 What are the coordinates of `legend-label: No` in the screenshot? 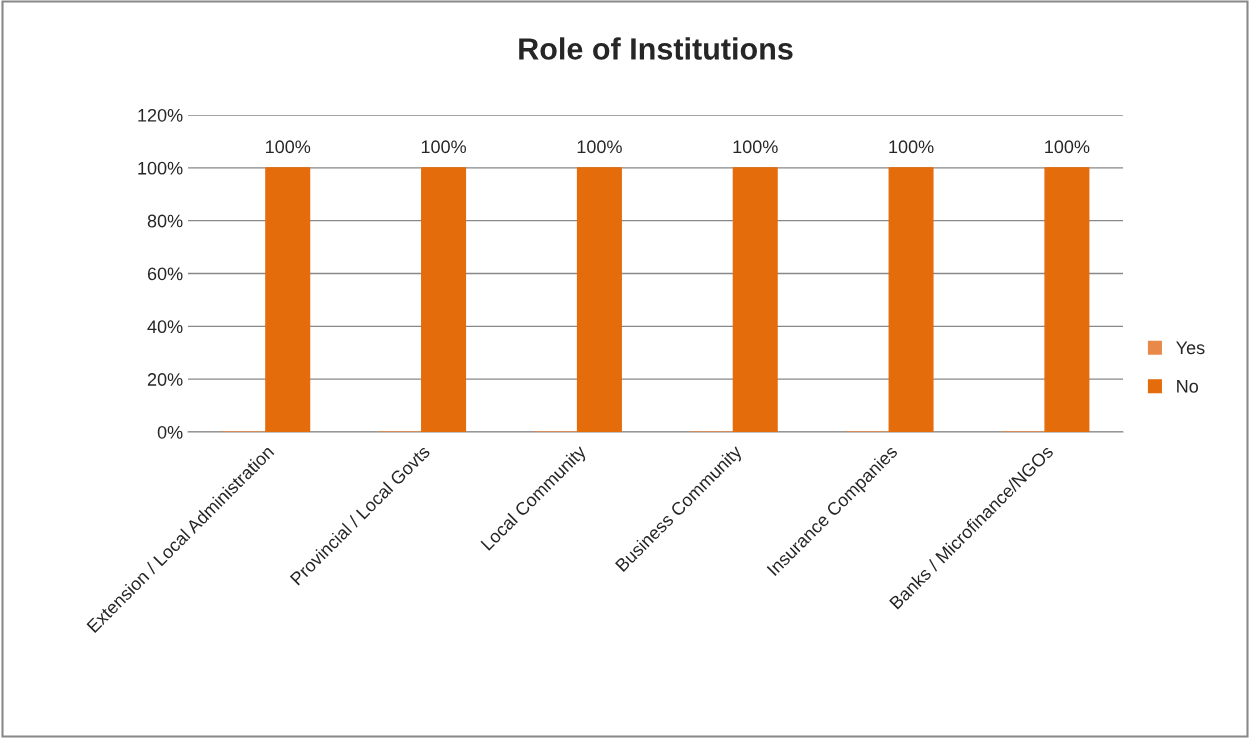 It's located at (1188, 386).